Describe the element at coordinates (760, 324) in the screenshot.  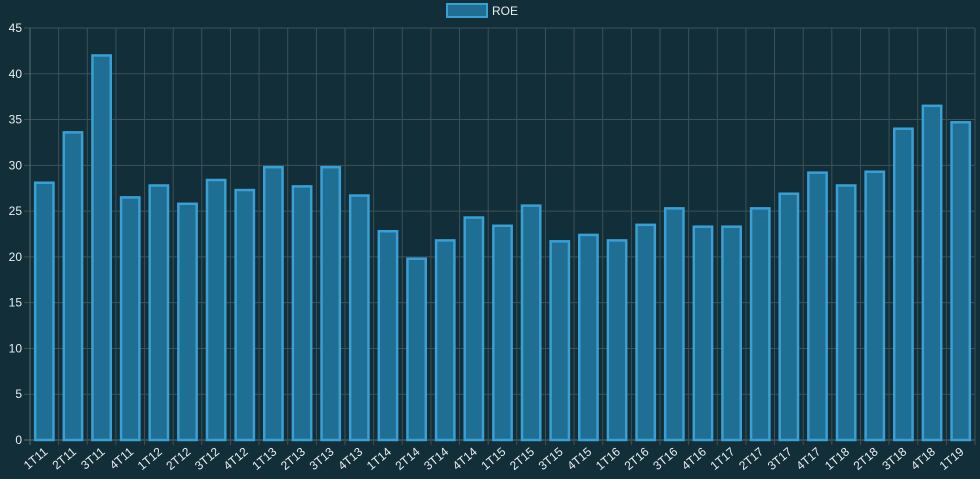
I see `bar-2T17` at that location.